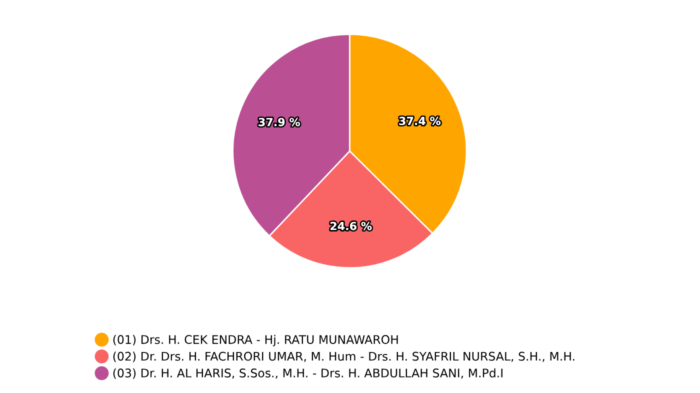 This screenshot has width=700, height=393. What do you see at coordinates (255, 340) in the screenshot?
I see `legend-label: (01) Drs. H. CEK ENDRA - Hj. RATU MUNAWAROH` at bounding box center [255, 340].